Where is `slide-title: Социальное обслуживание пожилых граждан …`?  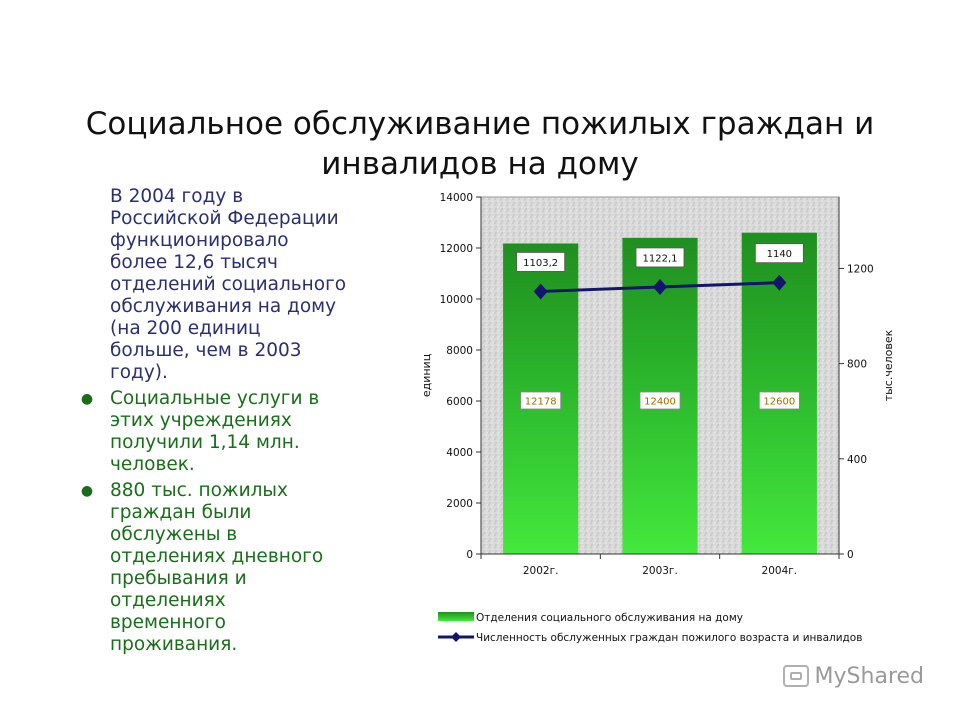 slide-title: Социальное обслуживание пожилых граждан … is located at coordinates (480, 144).